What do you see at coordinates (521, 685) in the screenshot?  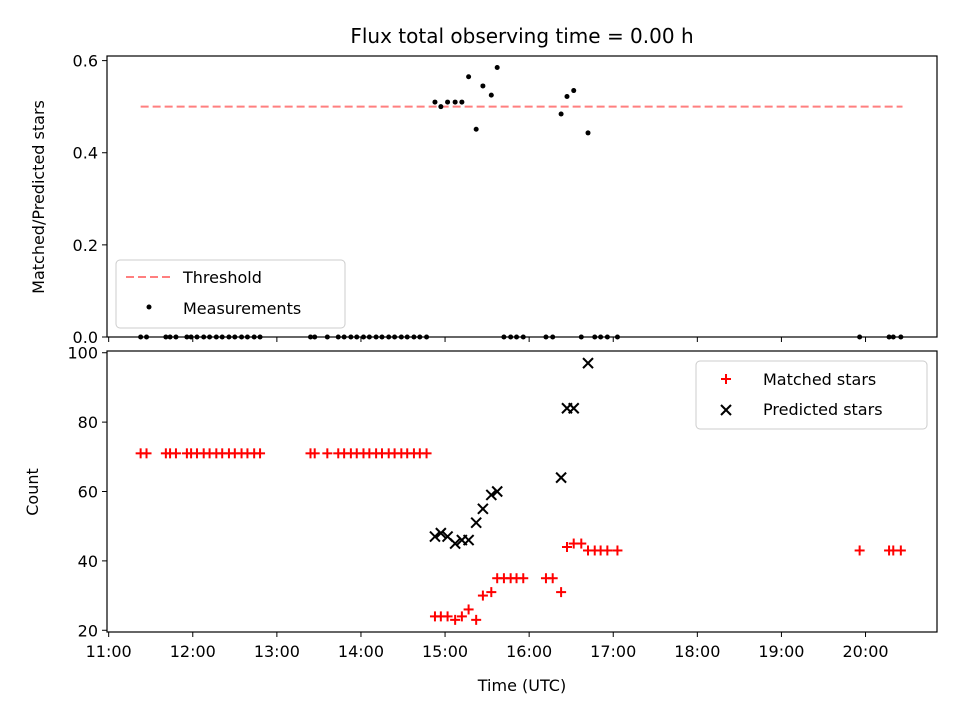 I see `x-axis-label: Time (UTC)` at bounding box center [521, 685].